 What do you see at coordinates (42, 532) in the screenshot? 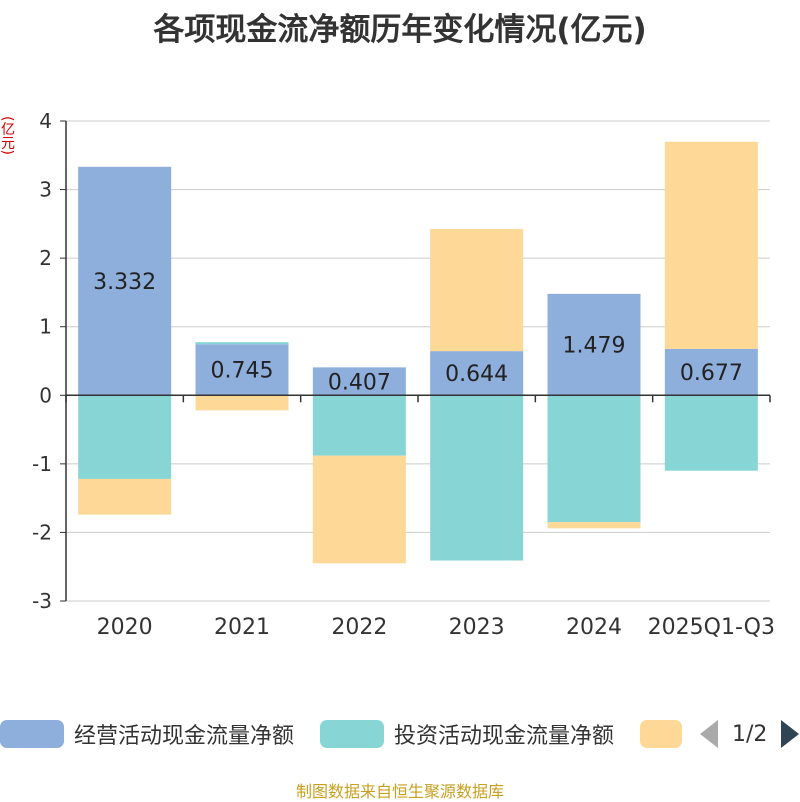
I see `y-tick-label: -2` at bounding box center [42, 532].